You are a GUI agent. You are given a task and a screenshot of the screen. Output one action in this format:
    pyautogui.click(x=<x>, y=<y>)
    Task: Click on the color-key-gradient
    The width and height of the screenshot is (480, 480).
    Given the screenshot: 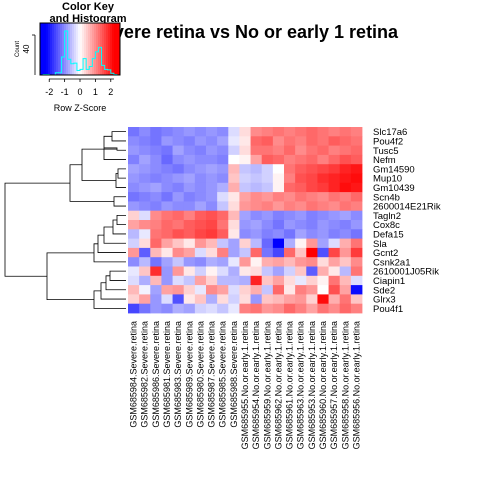 What is the action you would take?
    pyautogui.click(x=80, y=49)
    